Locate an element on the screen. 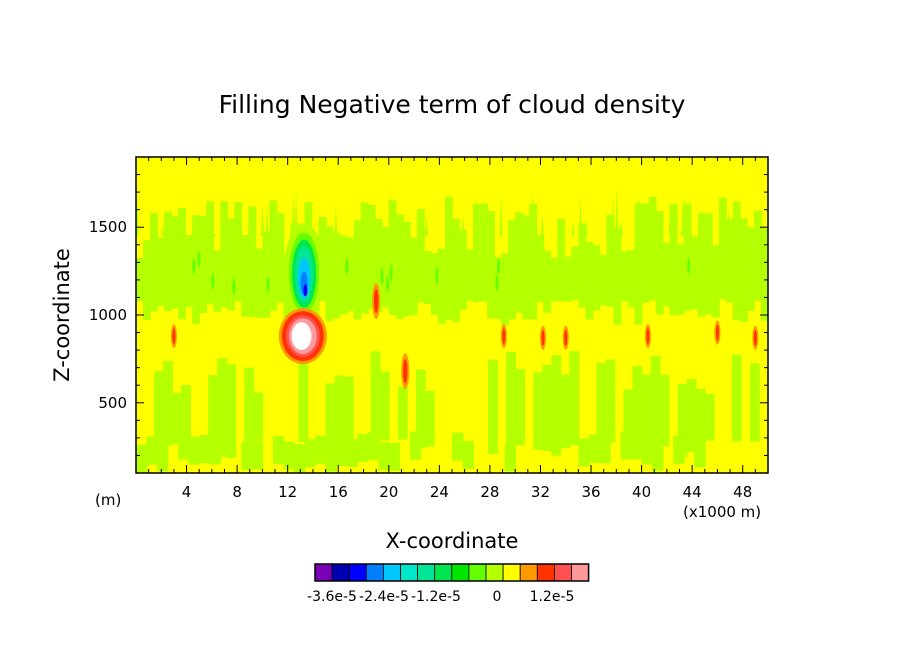 This screenshot has width=904, height=654. x-tick-label: 20 is located at coordinates (388, 492).